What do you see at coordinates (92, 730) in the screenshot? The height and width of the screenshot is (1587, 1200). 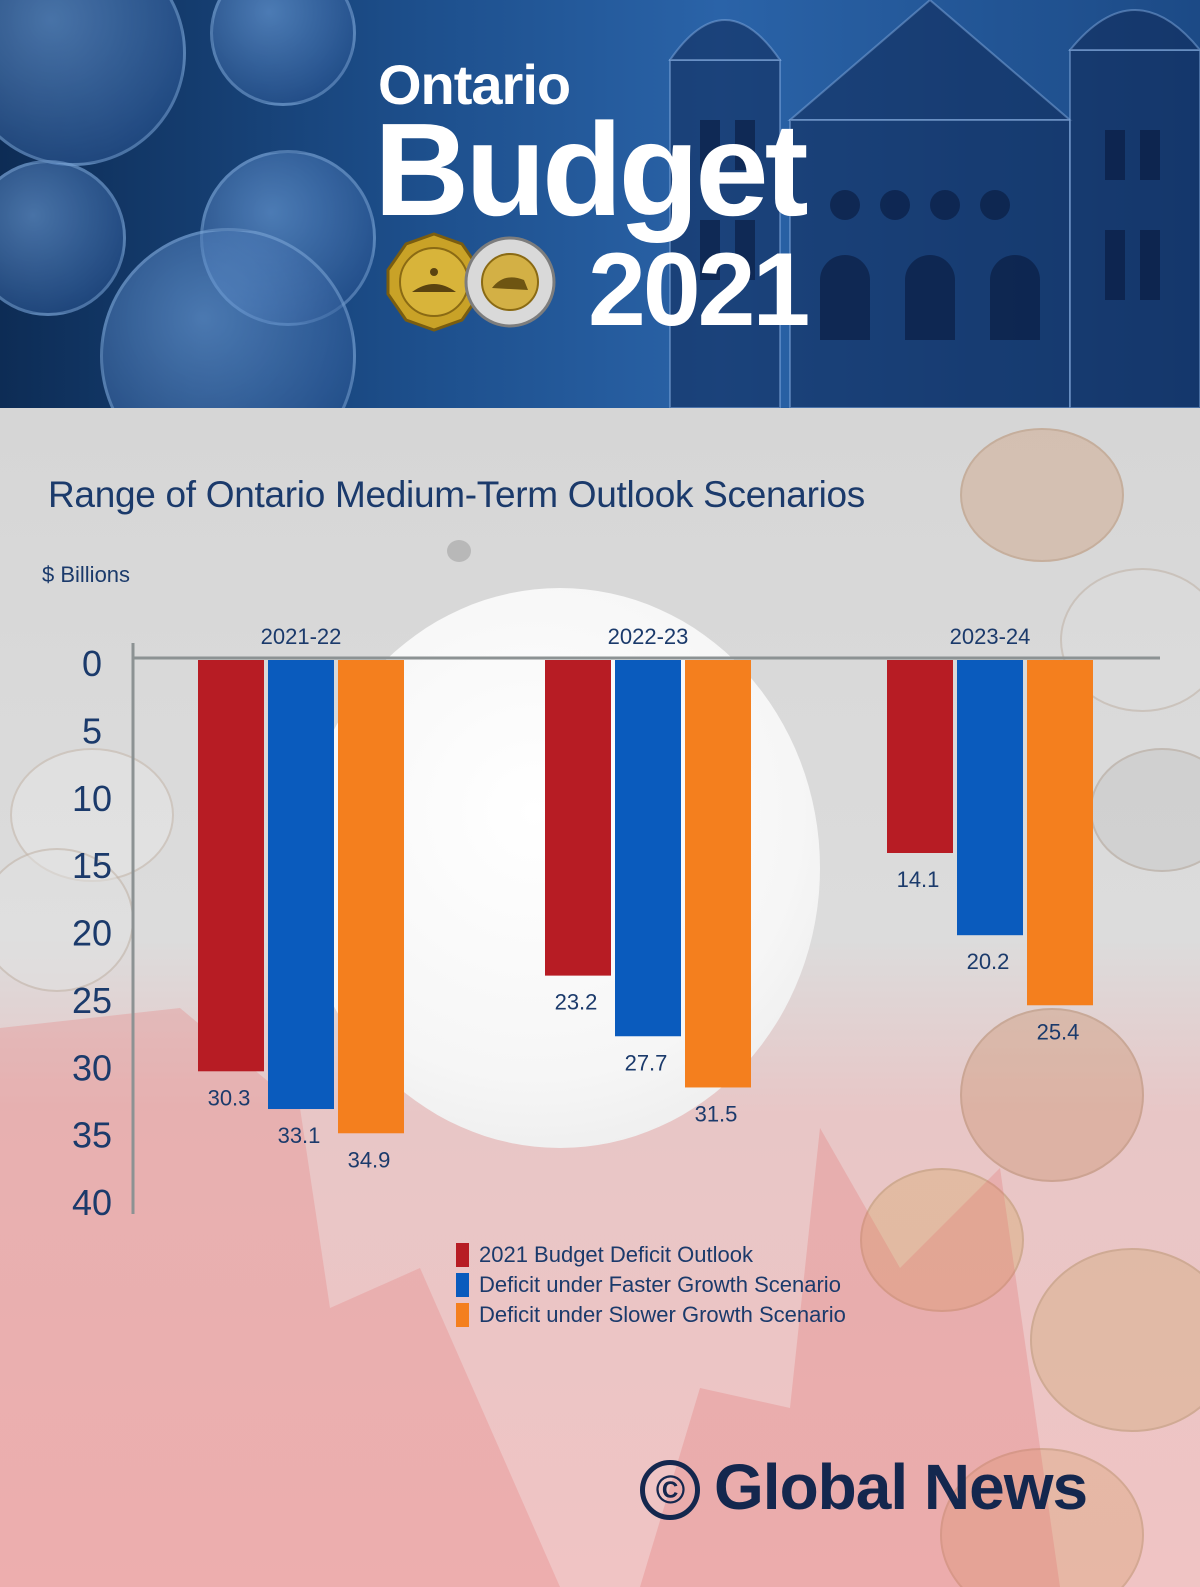 I see `y-tick-label: 5` at bounding box center [92, 730].